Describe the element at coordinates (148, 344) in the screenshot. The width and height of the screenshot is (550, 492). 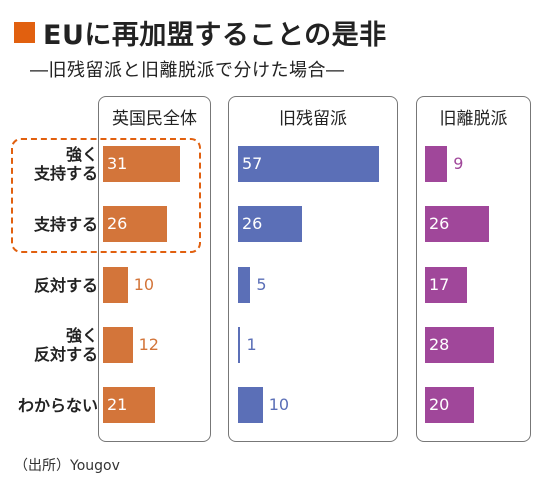
I see `value-label-1-4: 12` at that location.